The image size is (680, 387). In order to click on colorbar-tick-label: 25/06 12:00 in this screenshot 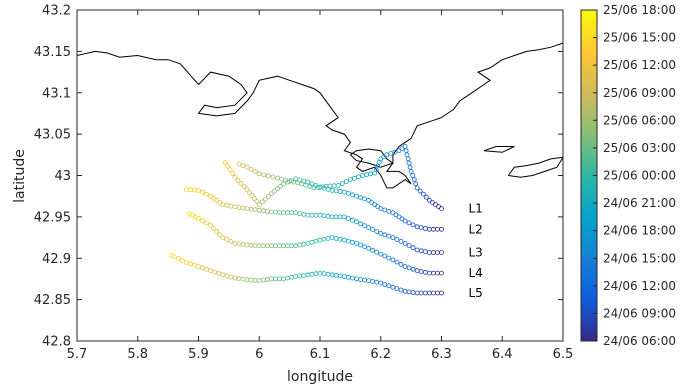, I will do `click(639, 65)`.